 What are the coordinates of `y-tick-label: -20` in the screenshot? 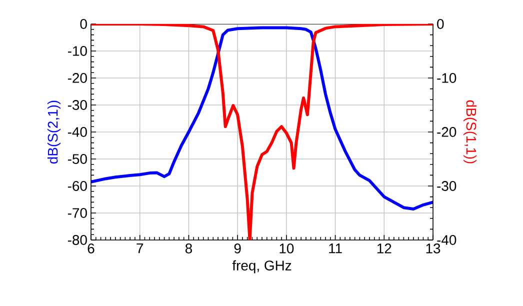 It's located at (77, 78).